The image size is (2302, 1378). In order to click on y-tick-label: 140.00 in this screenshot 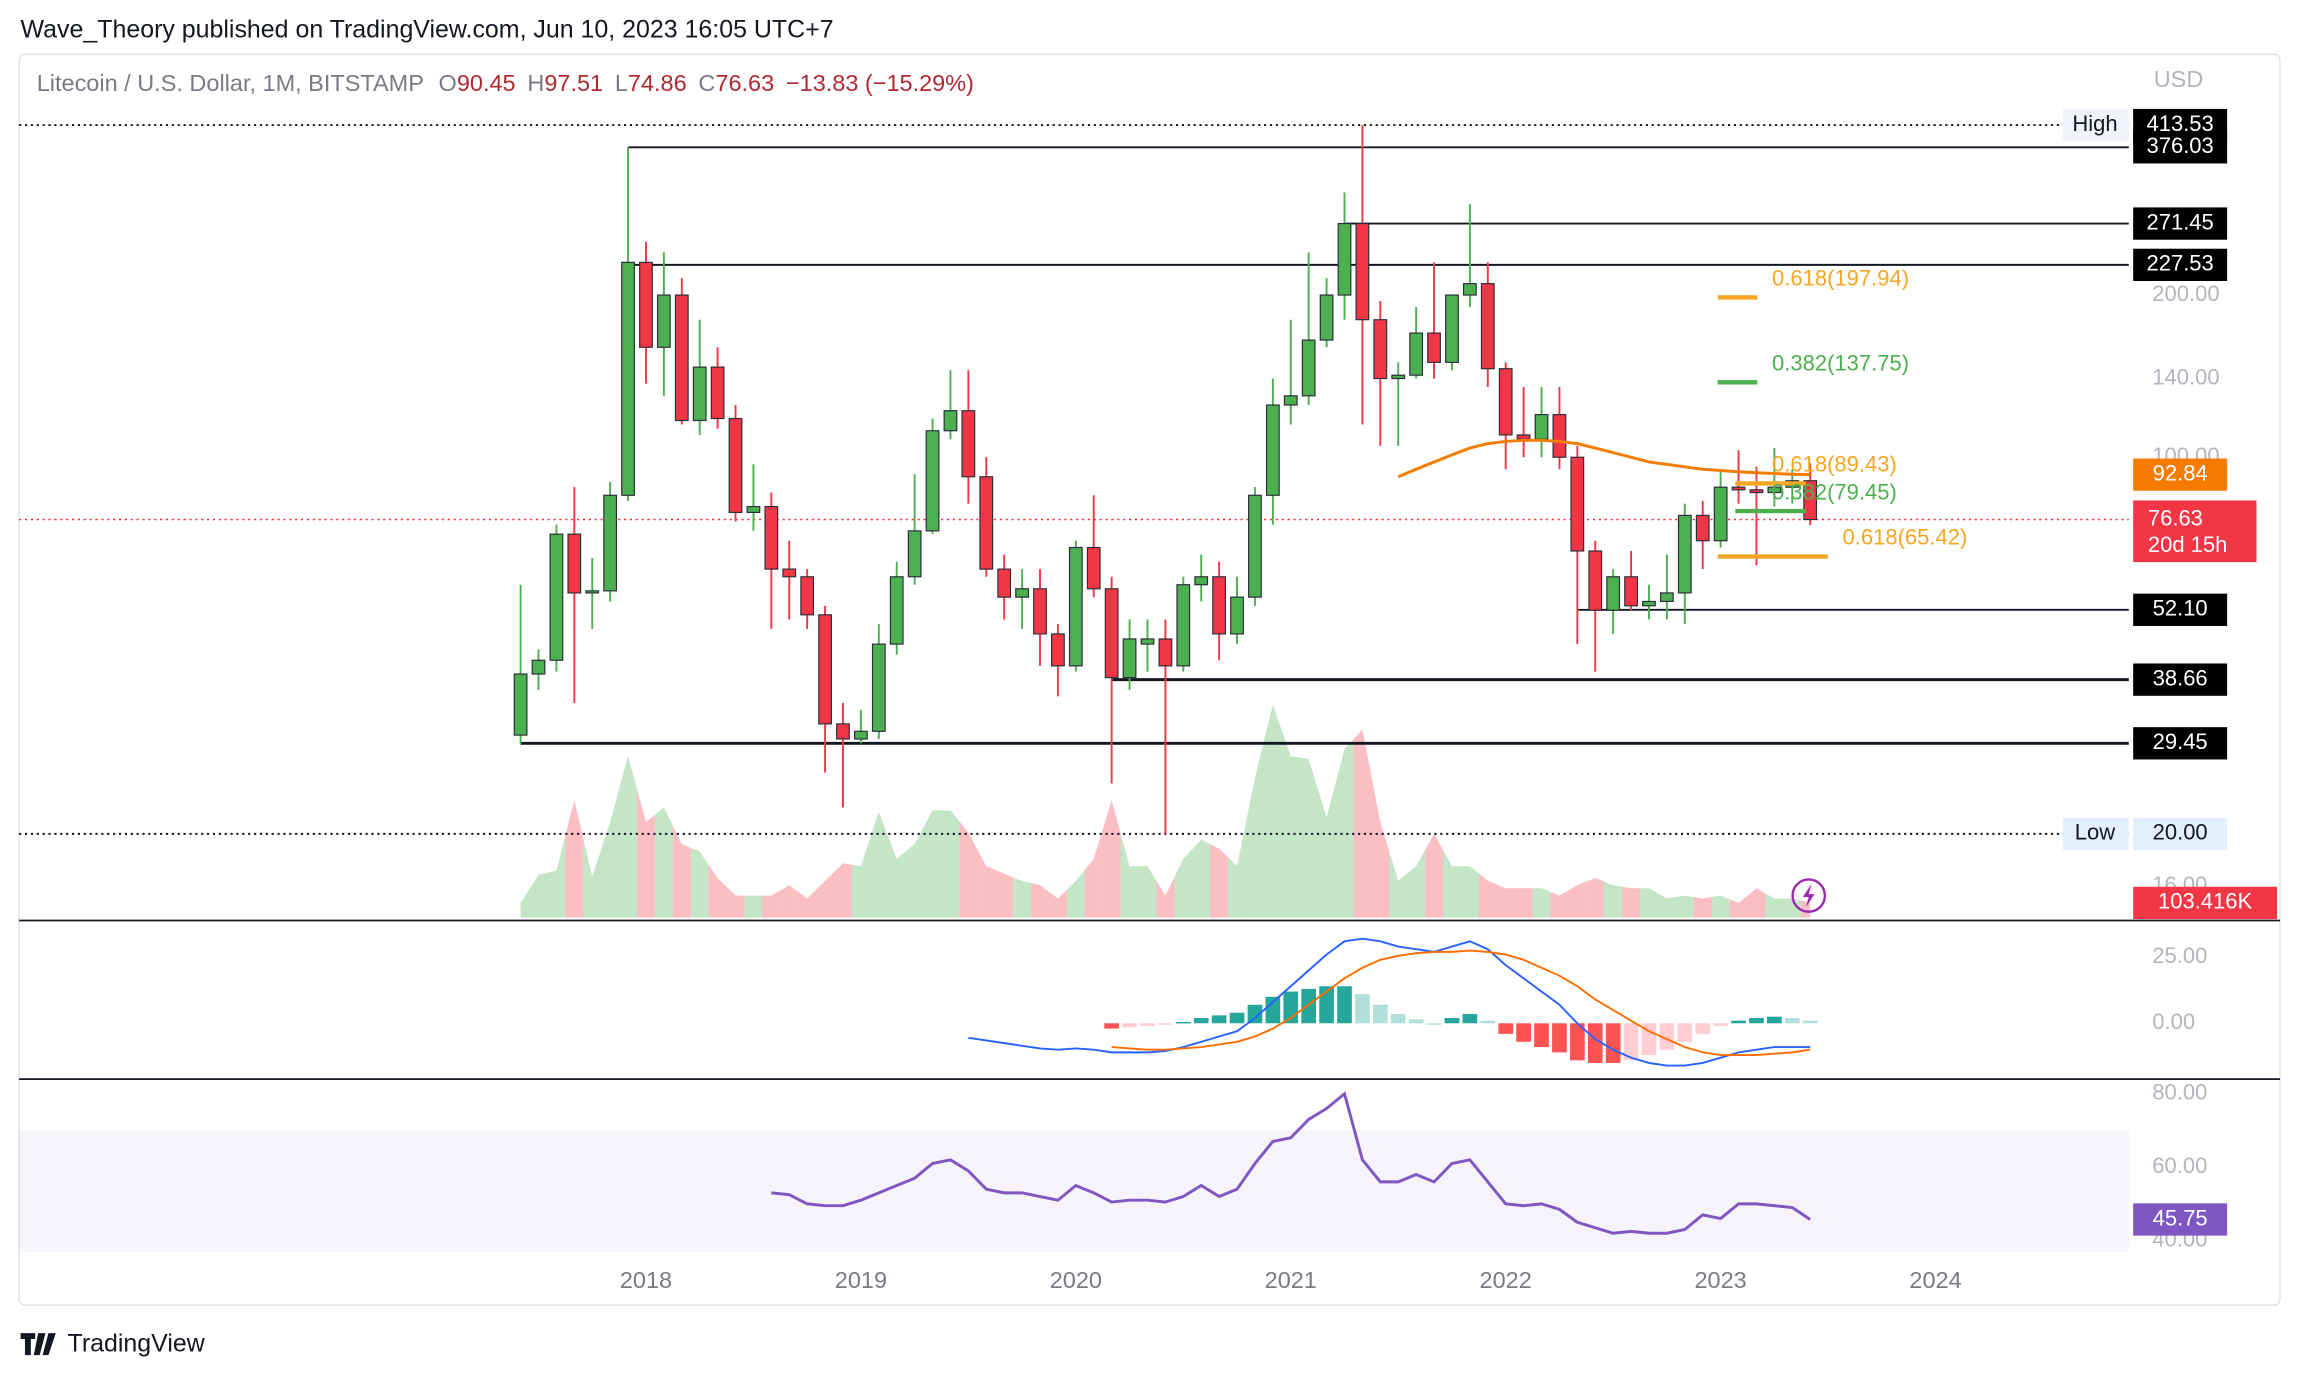, I will do `click(2185, 376)`.